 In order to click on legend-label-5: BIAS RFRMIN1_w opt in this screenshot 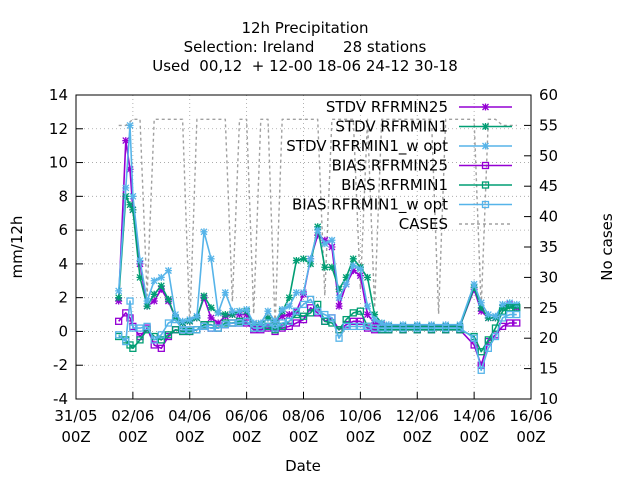, I will do `click(370, 205)`.